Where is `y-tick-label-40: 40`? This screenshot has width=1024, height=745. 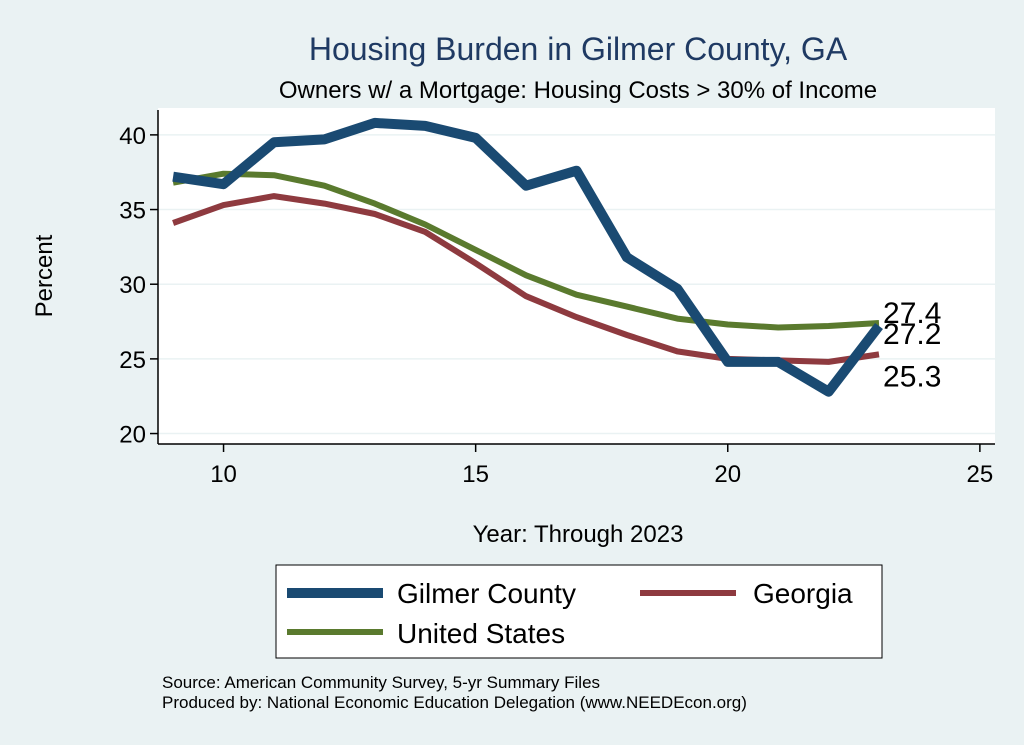 y-tick-label-40: 40 is located at coordinates (132, 136).